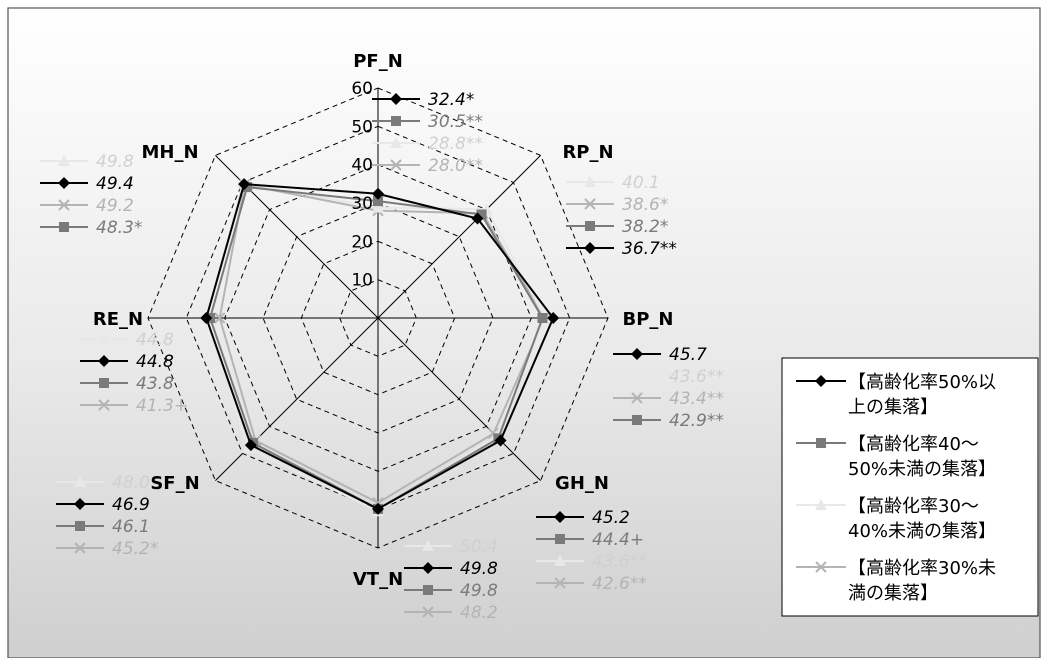 The image size is (1048, 658). What do you see at coordinates (455, 144) in the screenshot?
I see `value-label-text: 28.8**` at bounding box center [455, 144].